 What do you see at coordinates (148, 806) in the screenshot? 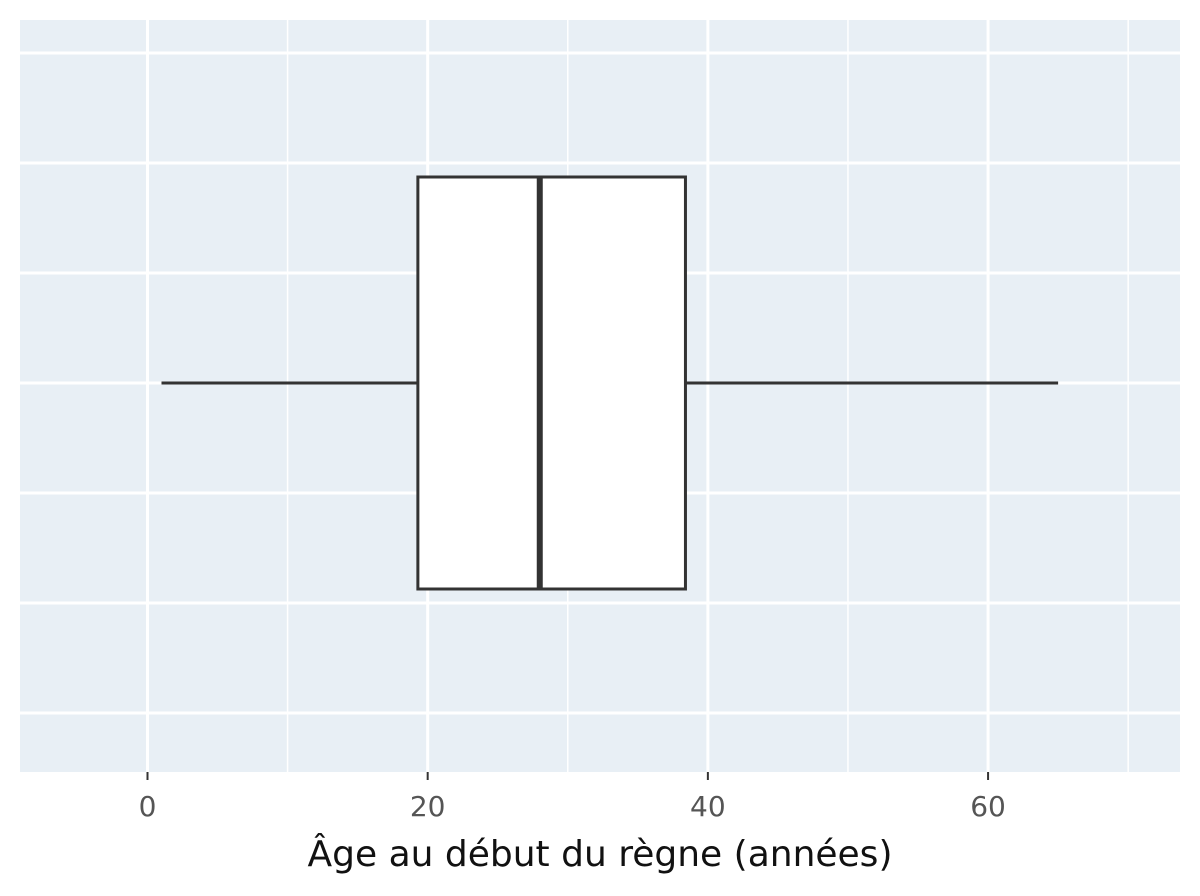
I see `x-tick-label: 0` at bounding box center [148, 806].